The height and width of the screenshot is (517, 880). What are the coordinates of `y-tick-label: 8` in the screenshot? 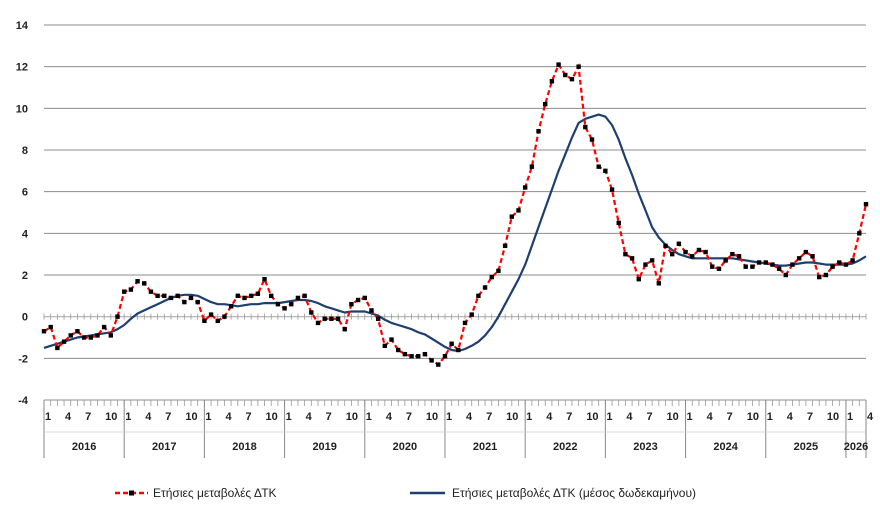 It's located at (25, 151).